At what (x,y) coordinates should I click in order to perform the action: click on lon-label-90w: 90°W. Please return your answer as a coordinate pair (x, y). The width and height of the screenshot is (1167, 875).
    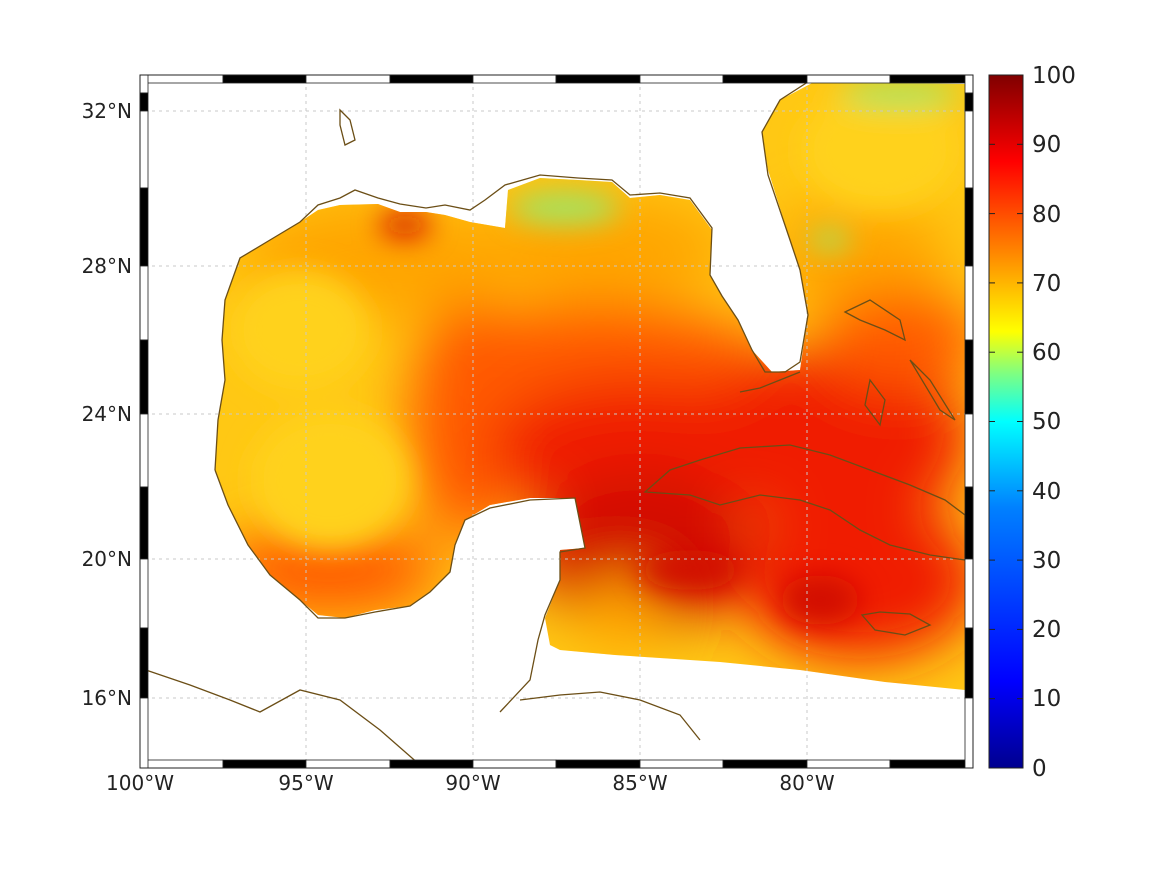
    Looking at the image, I should click on (472, 783).